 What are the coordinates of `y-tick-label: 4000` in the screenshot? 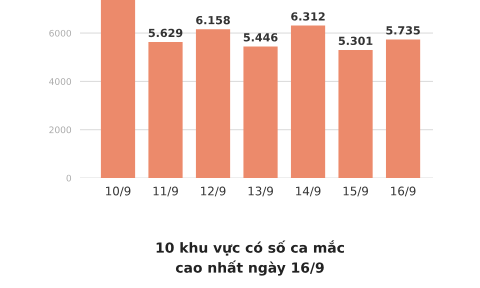 It's located at (60, 81).